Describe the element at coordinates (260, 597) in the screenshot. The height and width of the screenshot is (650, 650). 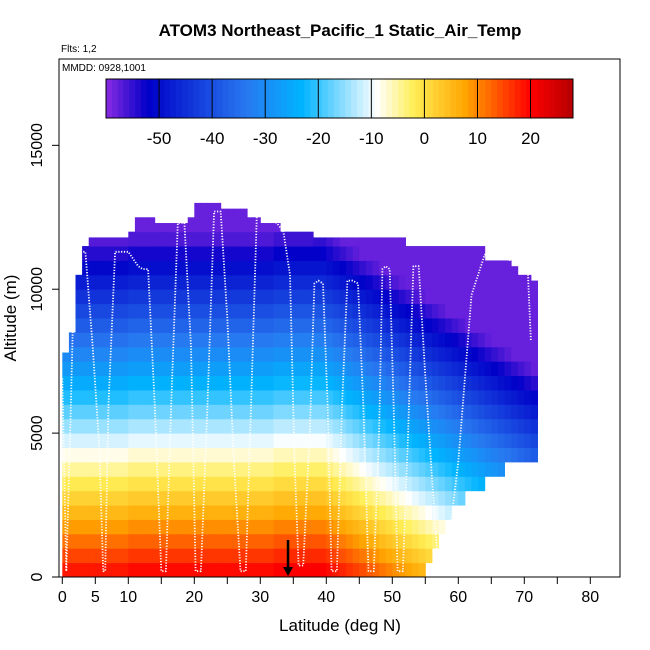
I see `x-tick-label: 30` at that location.